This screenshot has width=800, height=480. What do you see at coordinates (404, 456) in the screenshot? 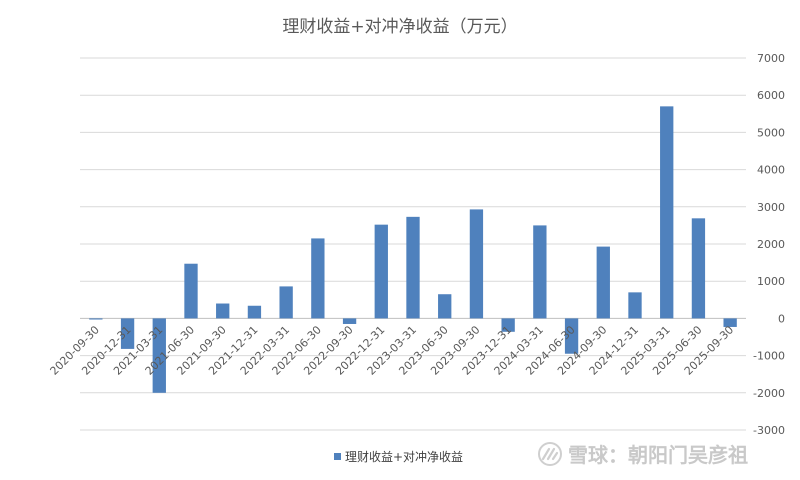
I see `legend-label: 理财收益+对冲净收益` at bounding box center [404, 456].